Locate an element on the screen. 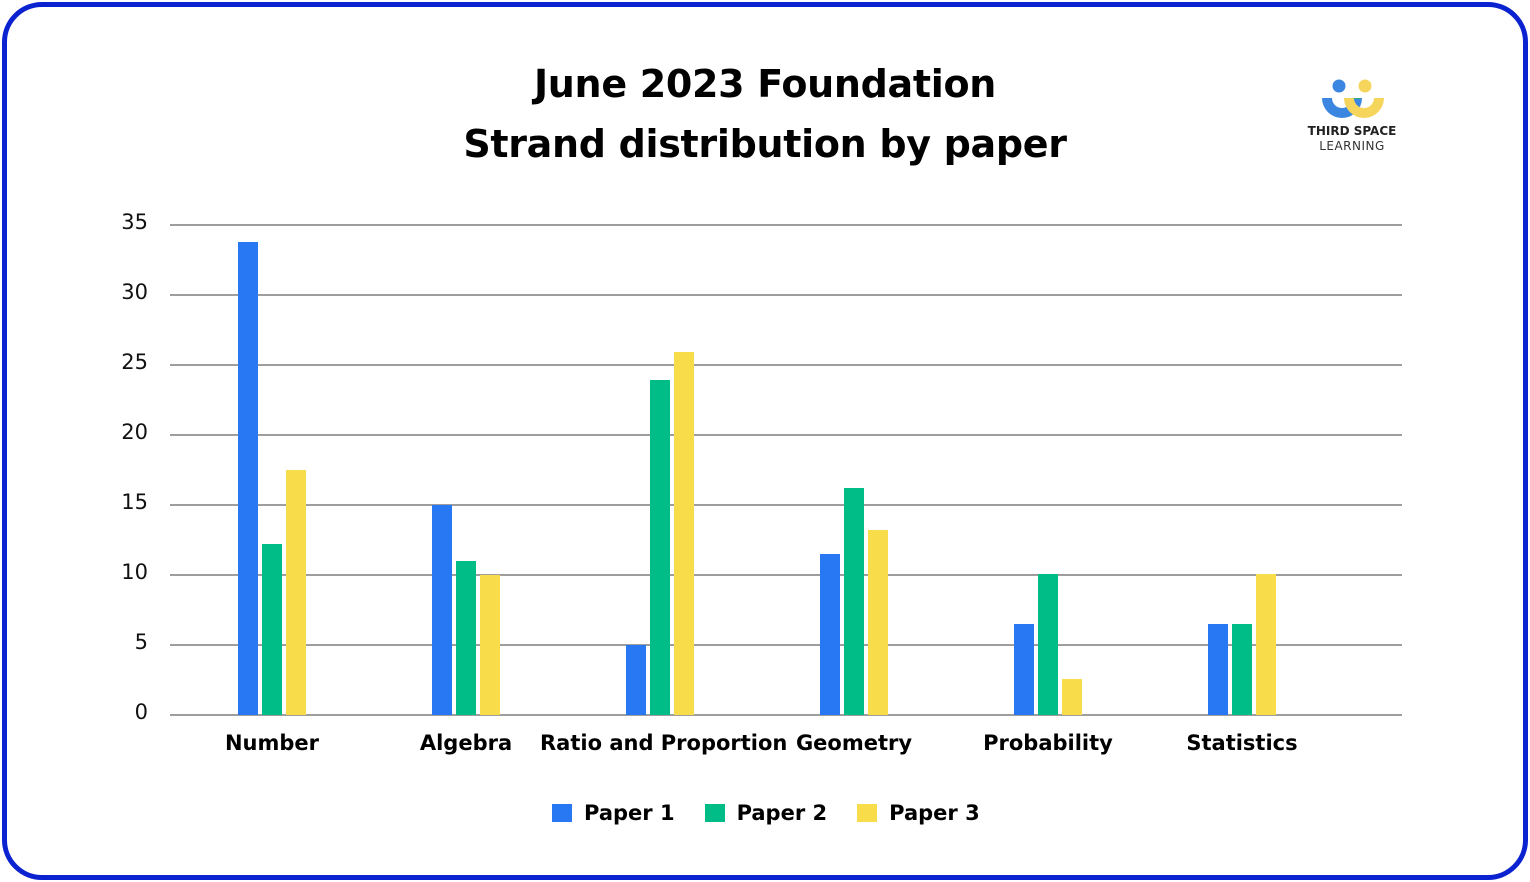 This screenshot has height=882, width=1530. x-axis-label: Ratio and Proportion is located at coordinates (664, 743).